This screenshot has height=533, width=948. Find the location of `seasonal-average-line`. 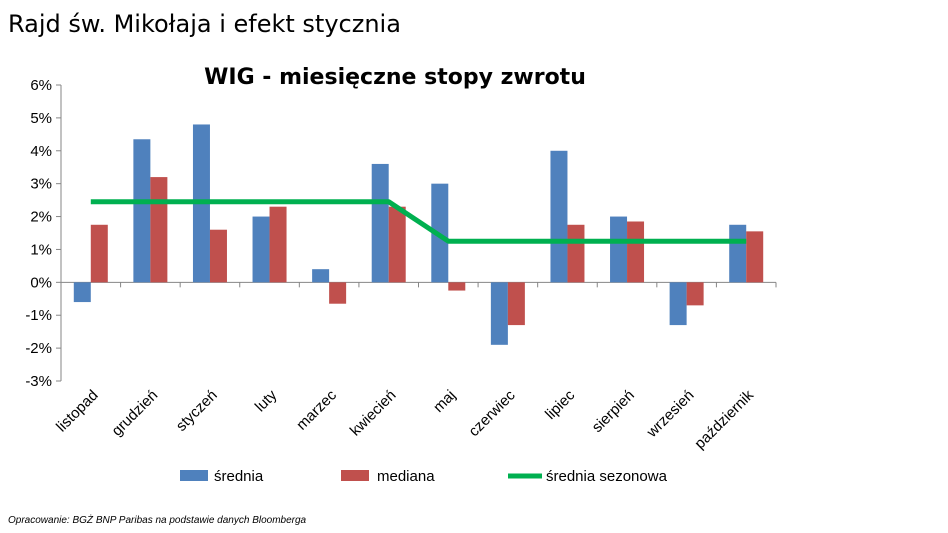

seasonal-average-line is located at coordinates (418, 221).